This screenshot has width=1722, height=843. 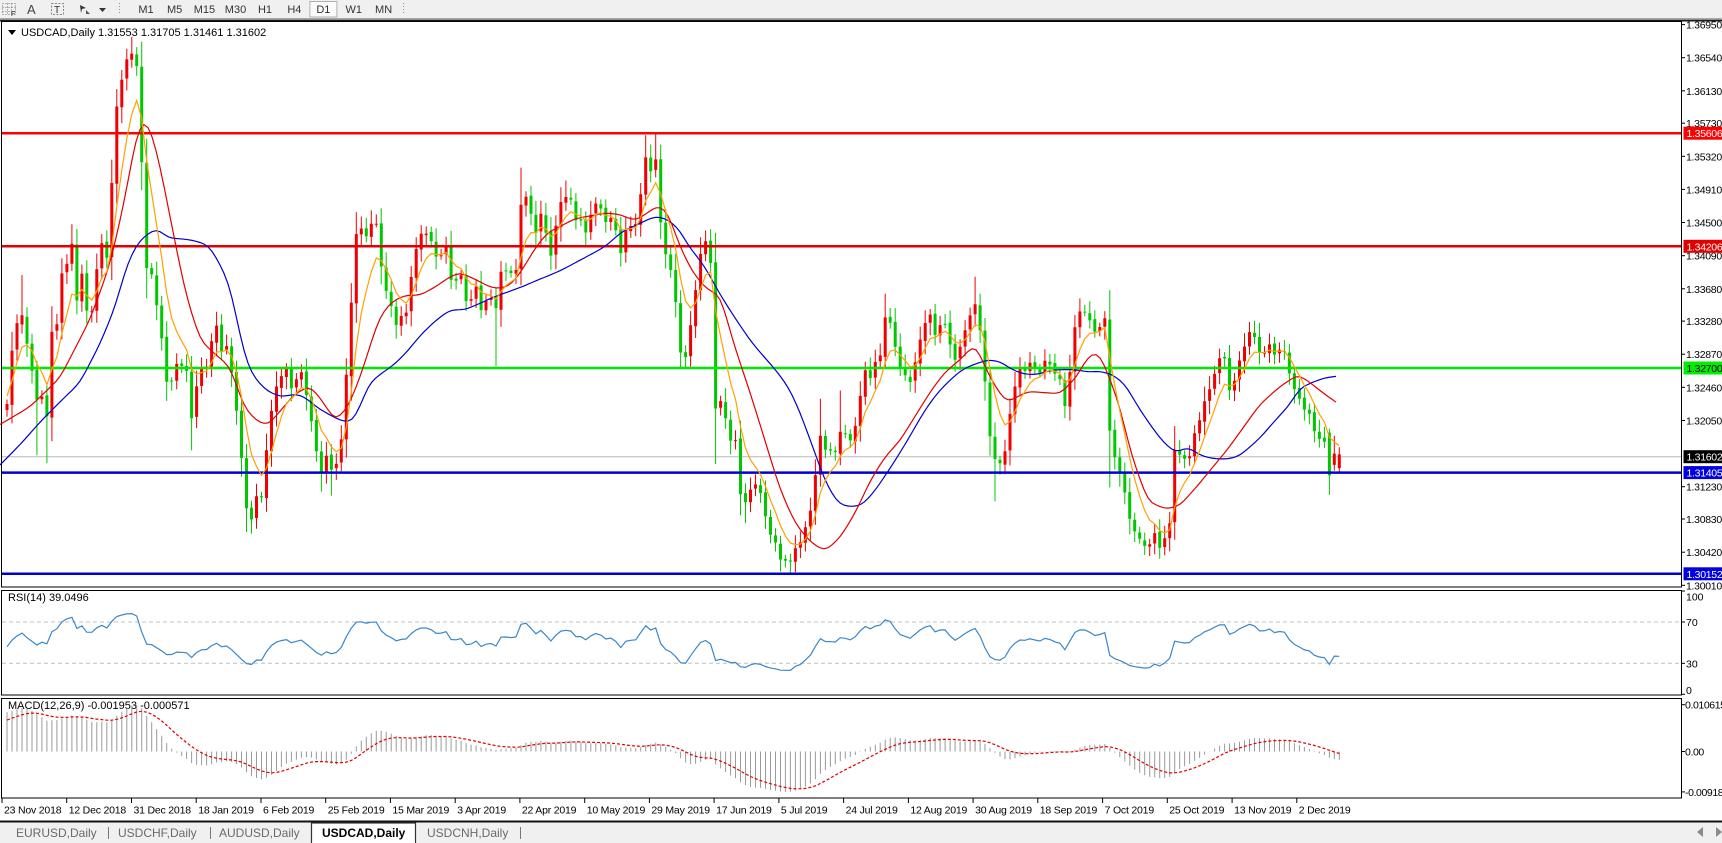 What do you see at coordinates (481, 811) in the screenshot?
I see `svg-text: 3 Apr 2019` at bounding box center [481, 811].